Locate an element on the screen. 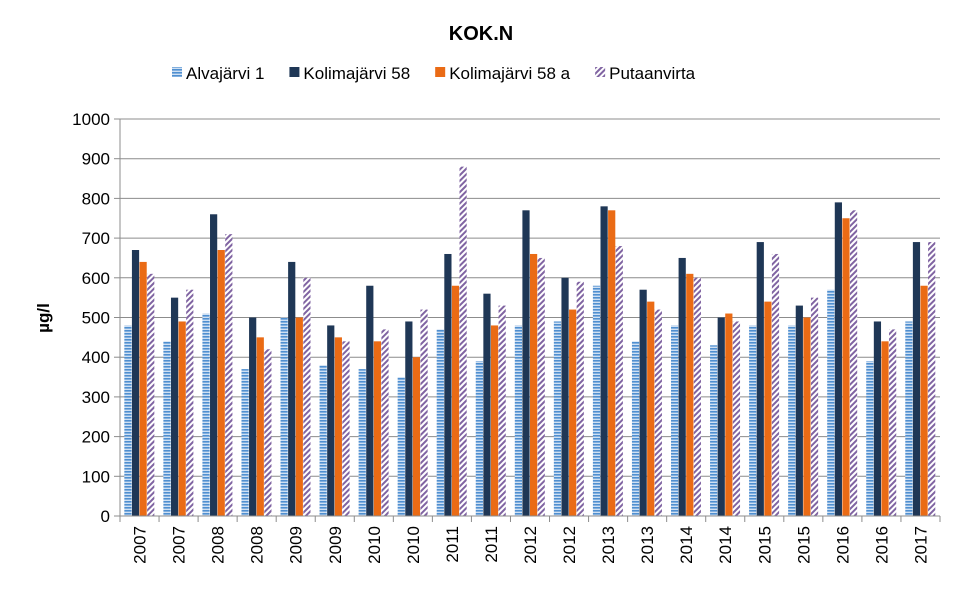 This screenshot has height=590, width=963. y-tick-label: 400 is located at coordinates (96, 357).